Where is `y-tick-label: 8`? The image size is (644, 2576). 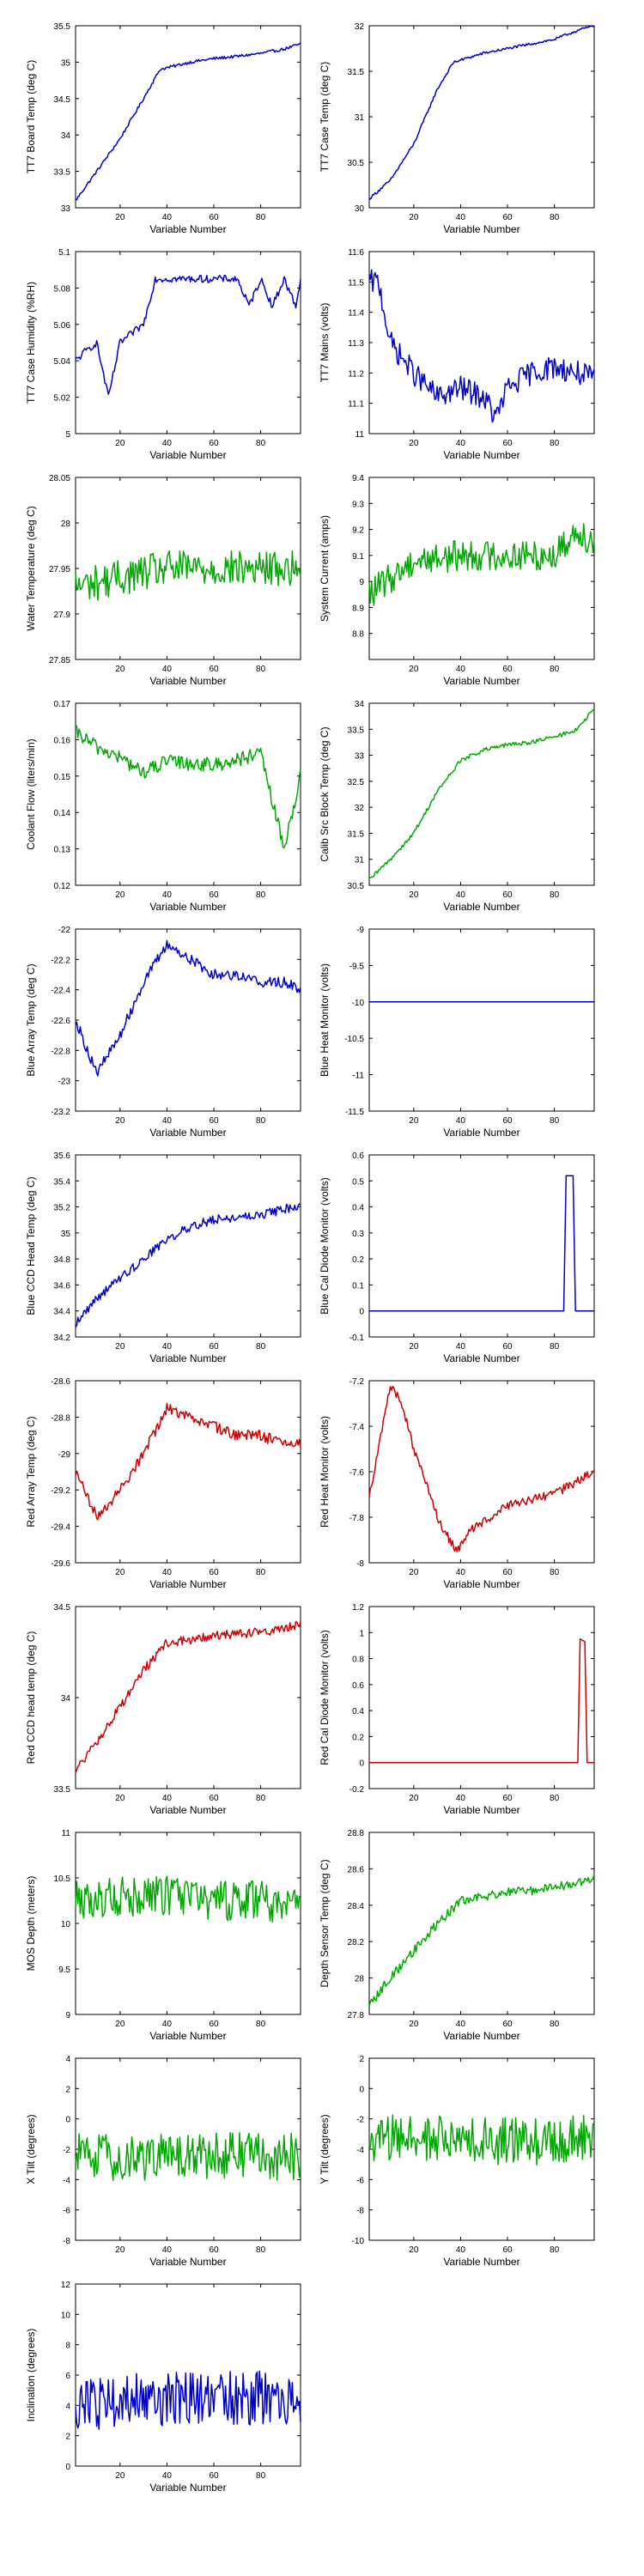
y-tick-label: 8 is located at coordinates (67, 2346).